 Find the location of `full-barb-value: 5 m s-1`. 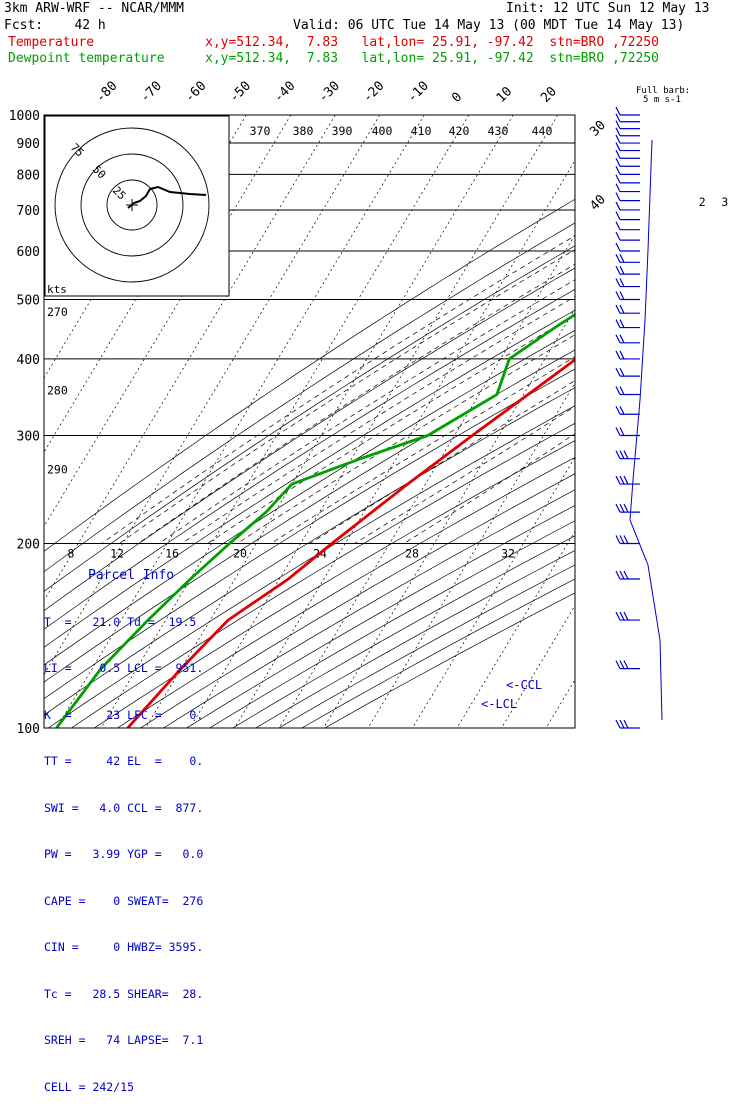

full-barb-value: 5 m s-1 is located at coordinates (662, 100).